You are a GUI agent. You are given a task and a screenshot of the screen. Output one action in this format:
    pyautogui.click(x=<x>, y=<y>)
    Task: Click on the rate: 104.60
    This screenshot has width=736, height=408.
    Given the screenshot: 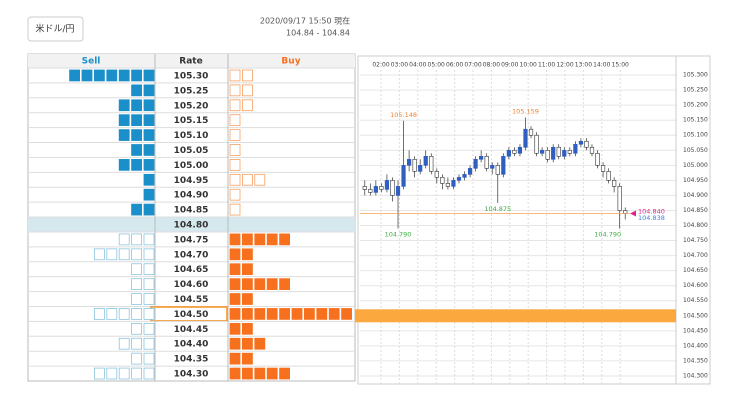 What is the action you would take?
    pyautogui.click(x=191, y=285)
    